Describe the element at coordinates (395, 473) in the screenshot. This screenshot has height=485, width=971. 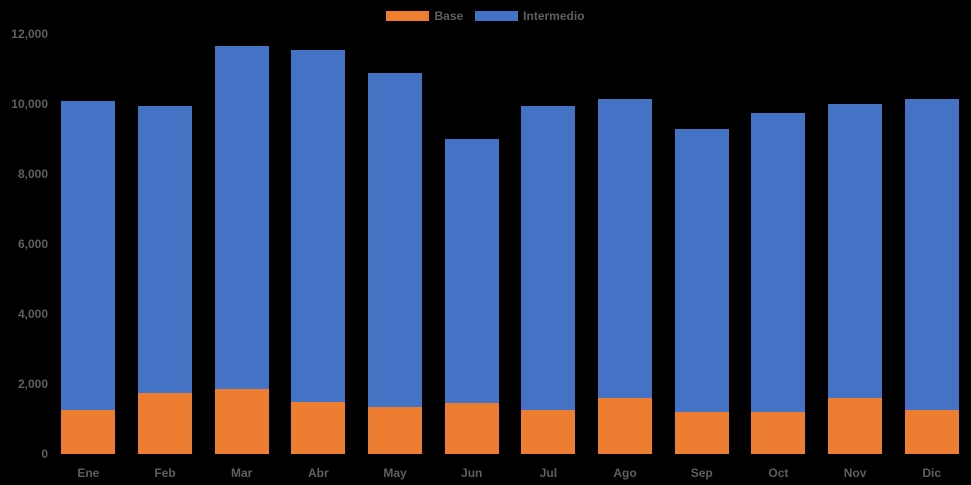
I see `x-axis-label-may: May` at that location.